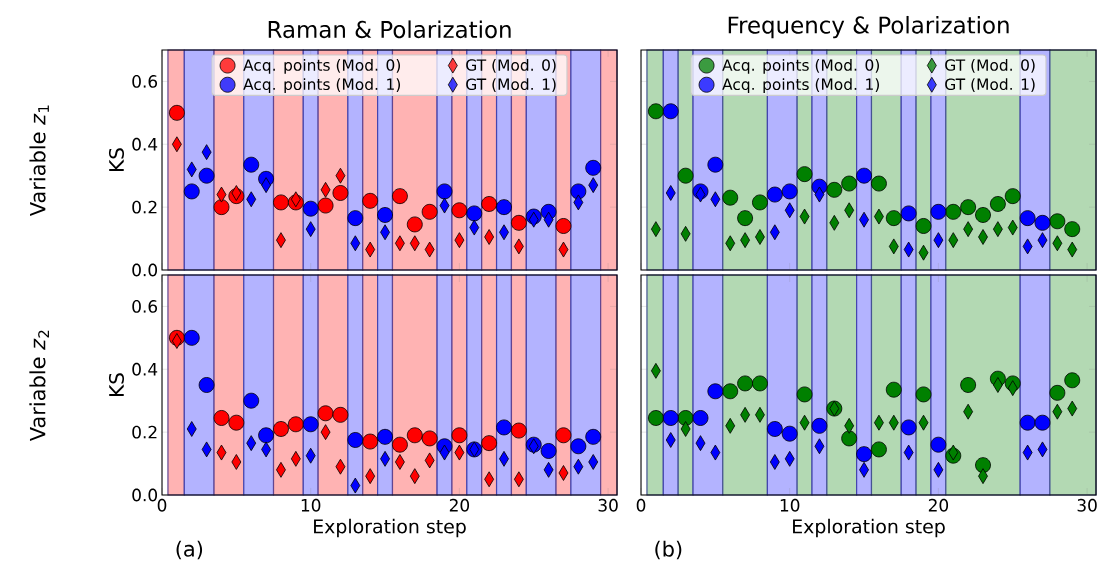 The width and height of the screenshot is (1107, 567). What do you see at coordinates (39, 386) in the screenshot?
I see `text: Variable z$_{2}$` at bounding box center [39, 386].